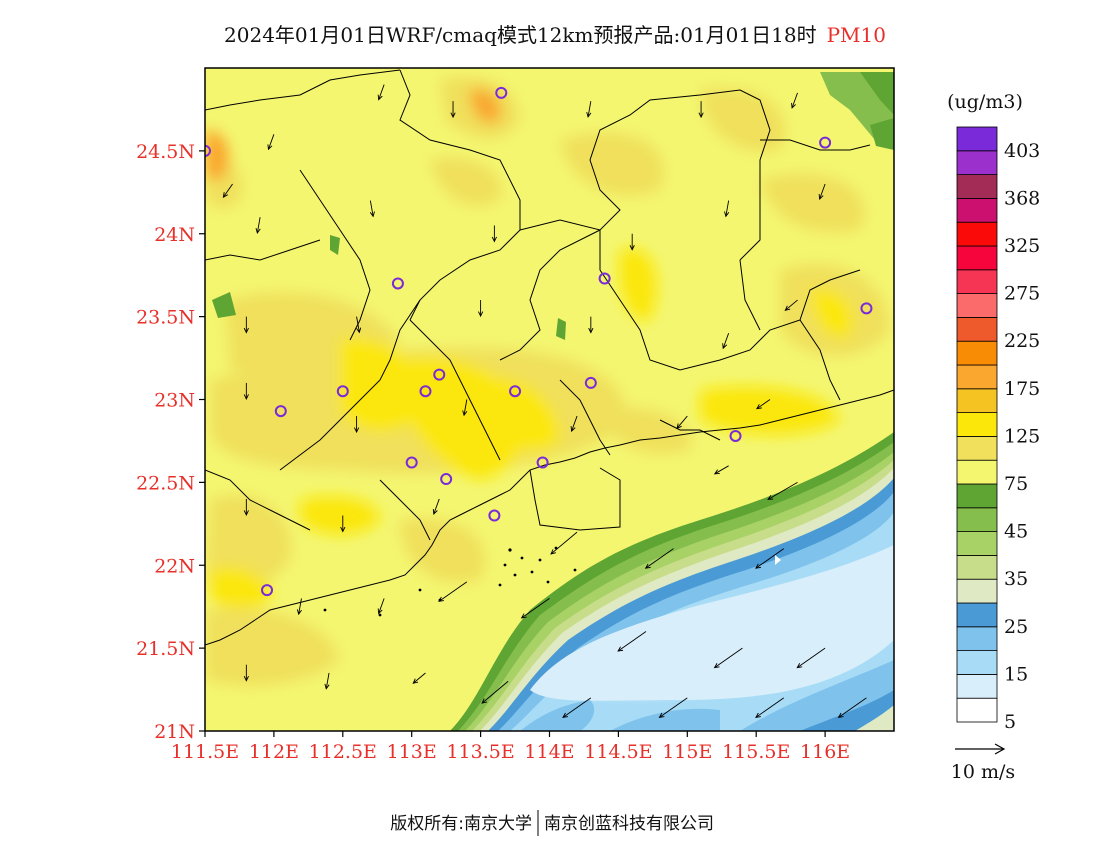 The image size is (1100, 850). Describe the element at coordinates (1022, 151) in the screenshot. I see `colorbar-label: 403` at that location.